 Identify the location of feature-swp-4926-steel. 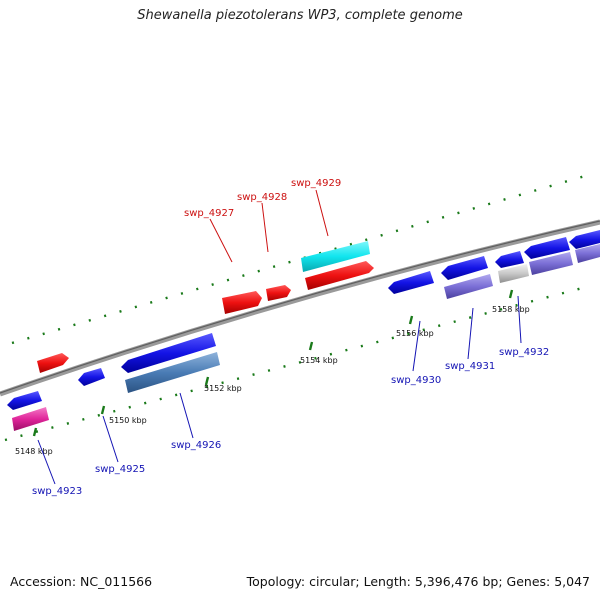
(172, 372).